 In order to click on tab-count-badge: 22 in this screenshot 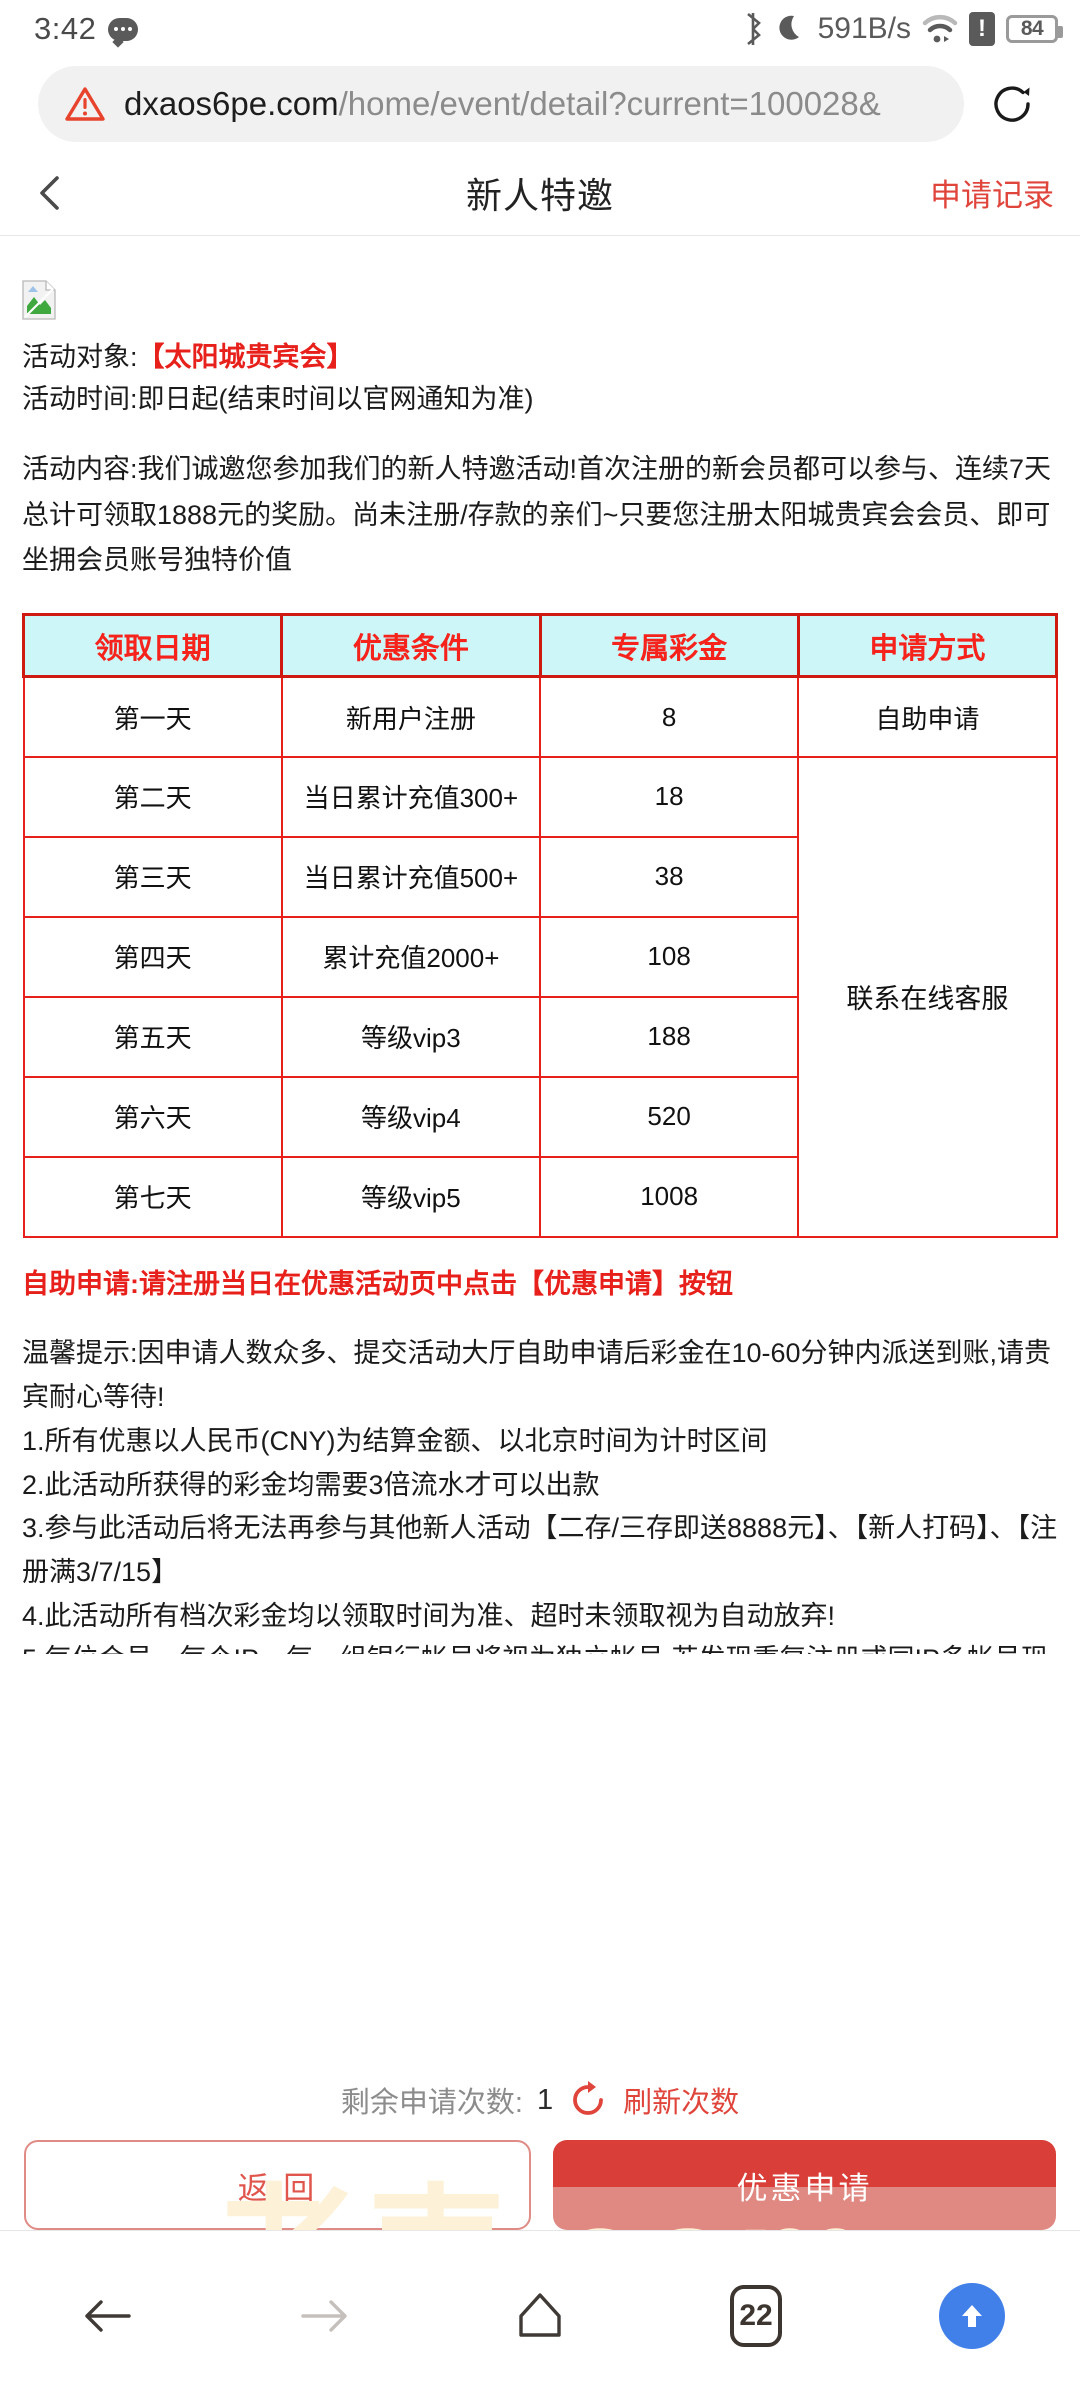, I will do `click(756, 2315)`.